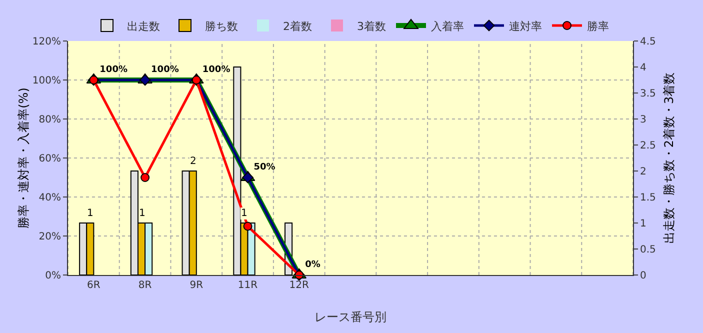 The height and width of the screenshot is (333, 703). I want to click on legend-label: 連対率, so click(525, 26).